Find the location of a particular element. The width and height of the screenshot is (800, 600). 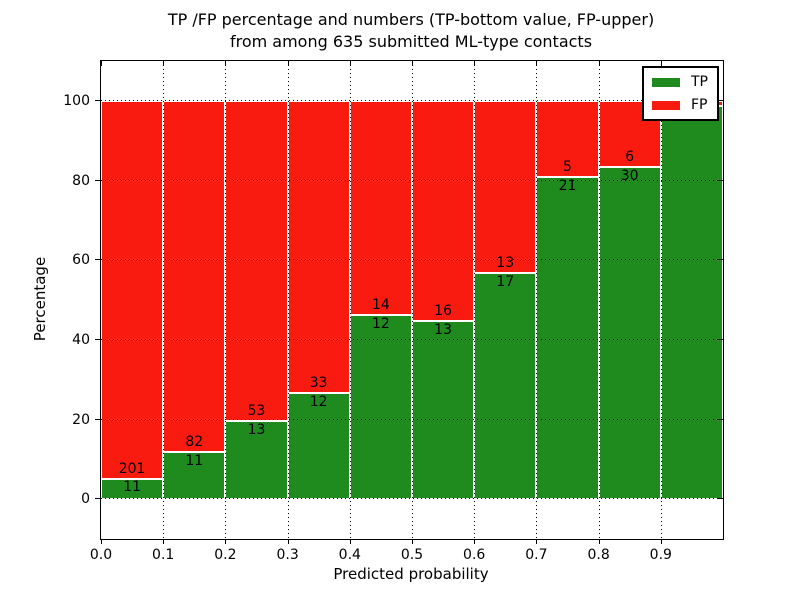

x-axis-label: Predicted probability is located at coordinates (411, 574).